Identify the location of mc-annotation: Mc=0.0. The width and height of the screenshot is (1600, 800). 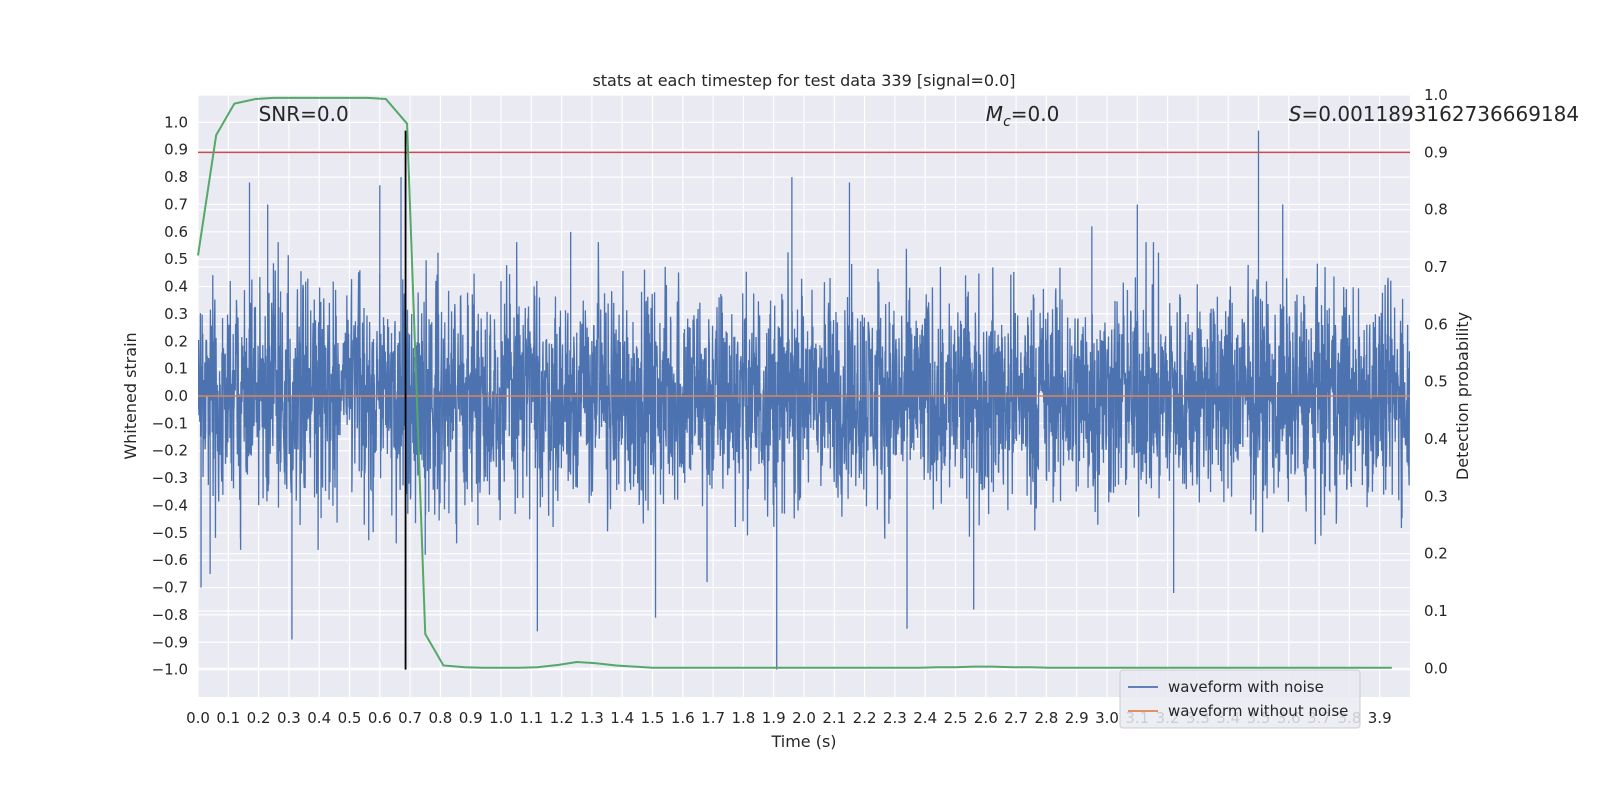
(1023, 116).